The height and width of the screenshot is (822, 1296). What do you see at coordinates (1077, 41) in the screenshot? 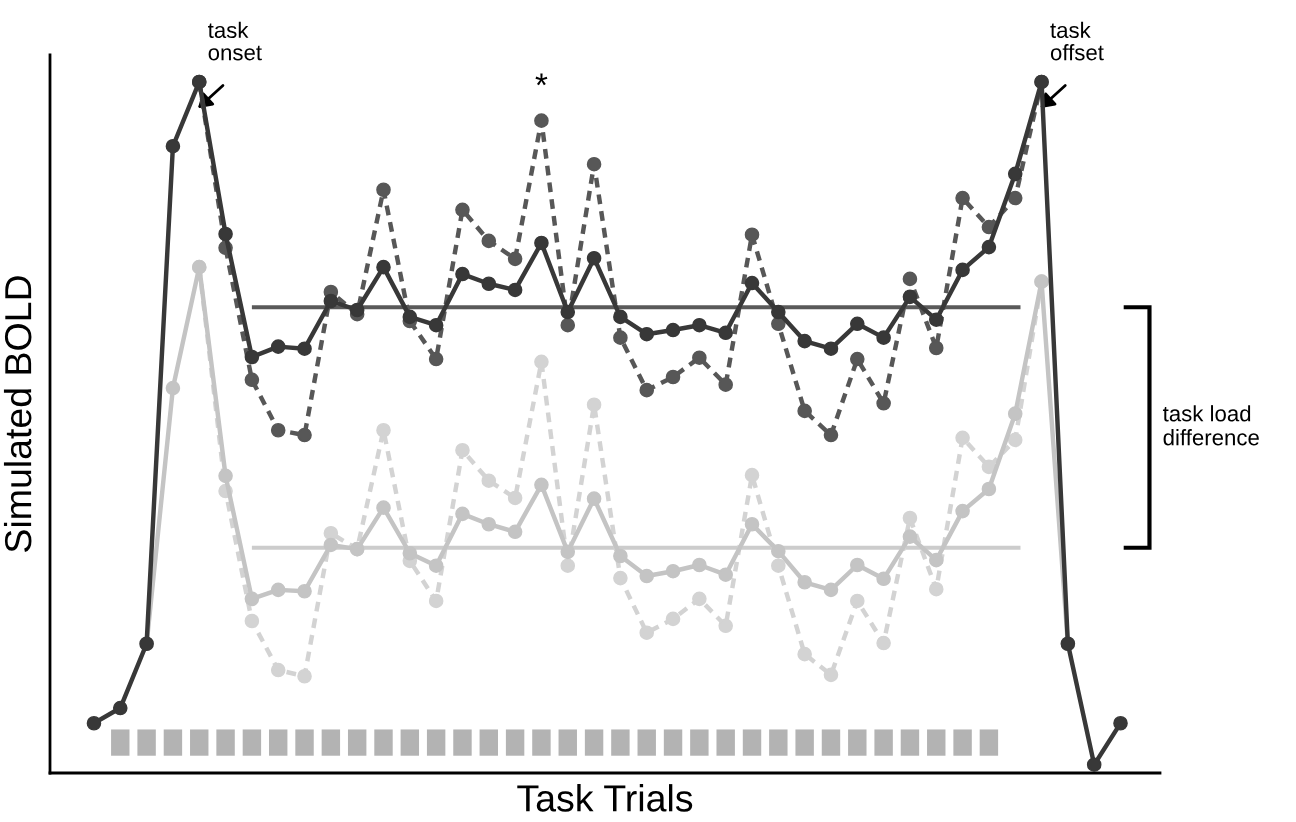
I see `text: task offset` at bounding box center [1077, 41].